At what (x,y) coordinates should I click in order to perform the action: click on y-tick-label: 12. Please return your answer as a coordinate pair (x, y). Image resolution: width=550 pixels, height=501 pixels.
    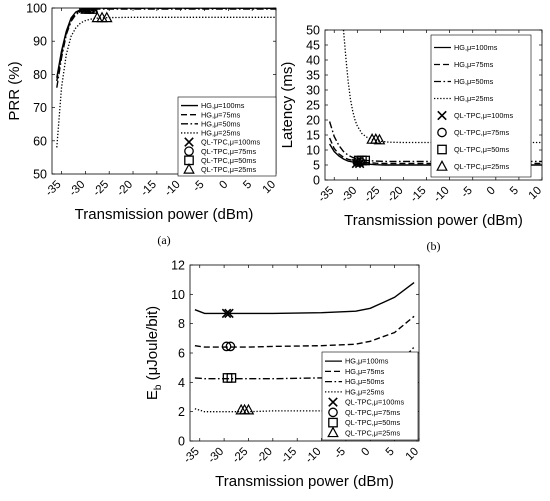
    Looking at the image, I should click on (178, 266).